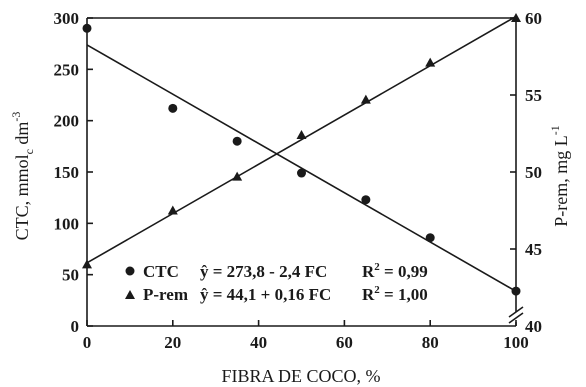 The width and height of the screenshot is (586, 387). I want to click on legend-ctc-r2-label: R, so click(368, 271).